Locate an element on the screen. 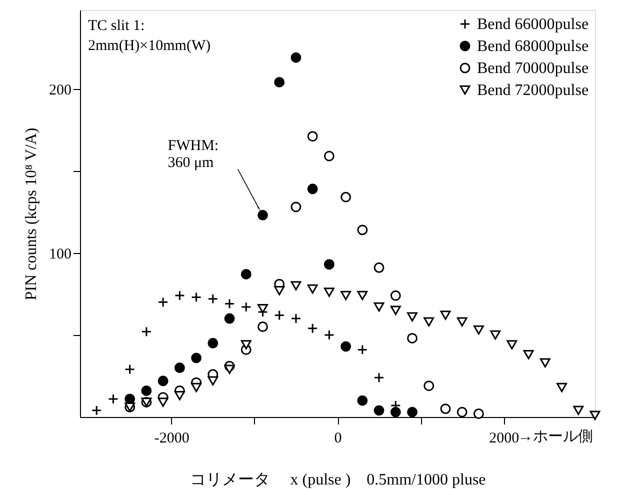  y-tick-label: 100 is located at coordinates (60, 254).